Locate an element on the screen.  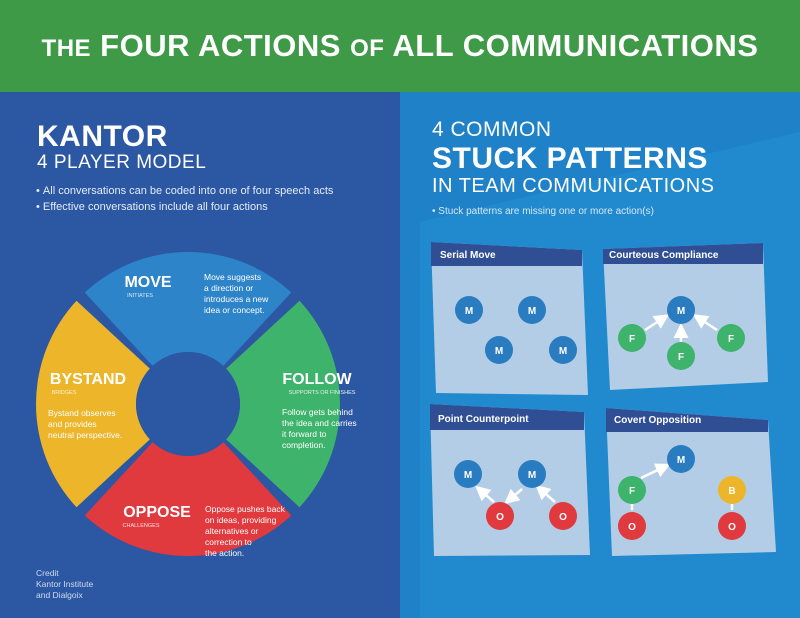
card-serial-move: Serial Move M M M M is located at coordinates (509, 318).